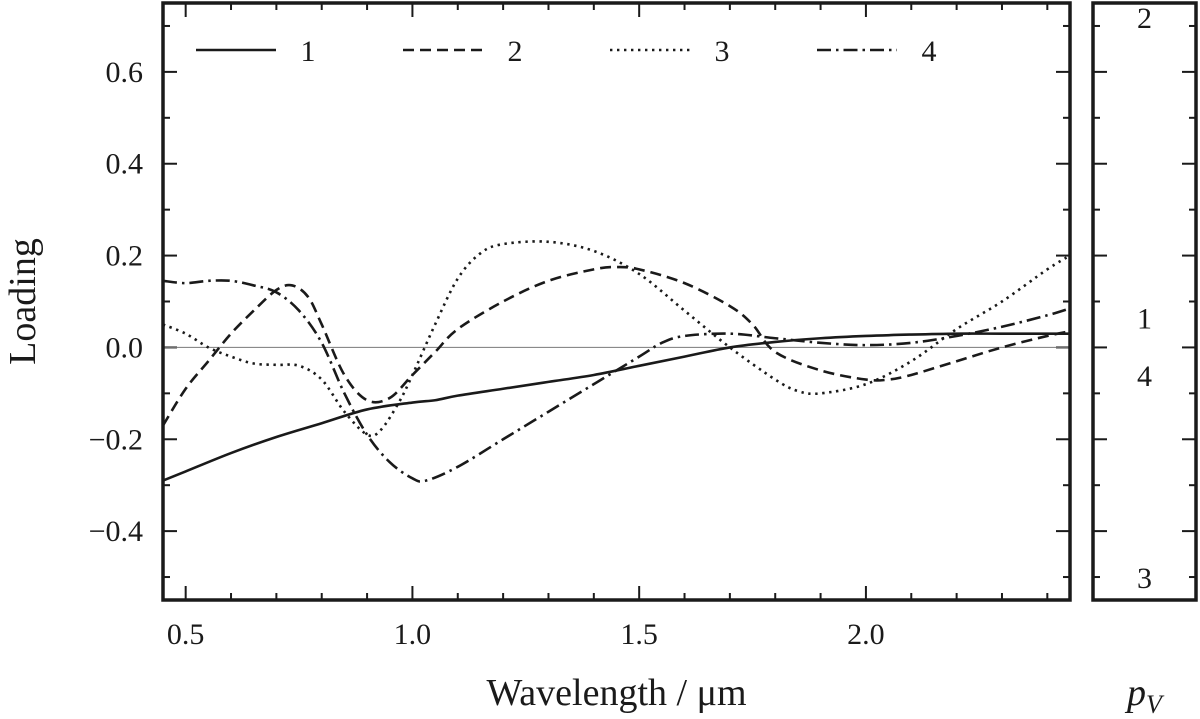  I want to click on side-panel-frame, so click(1144, 301).